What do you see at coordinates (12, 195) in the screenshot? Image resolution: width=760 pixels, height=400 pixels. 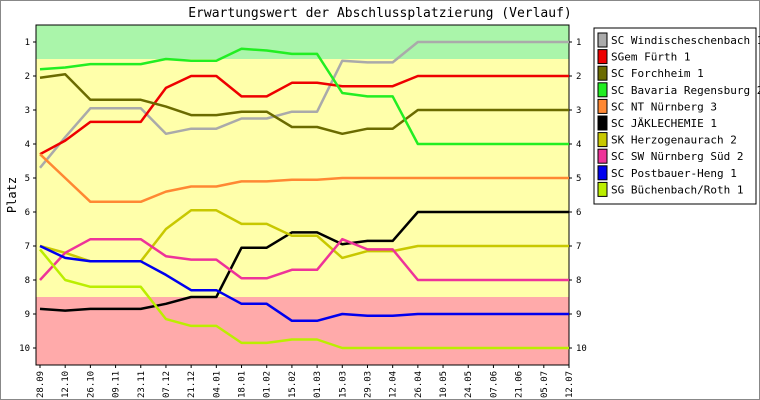 I see `y-axis-label: Platz` at bounding box center [12, 195].